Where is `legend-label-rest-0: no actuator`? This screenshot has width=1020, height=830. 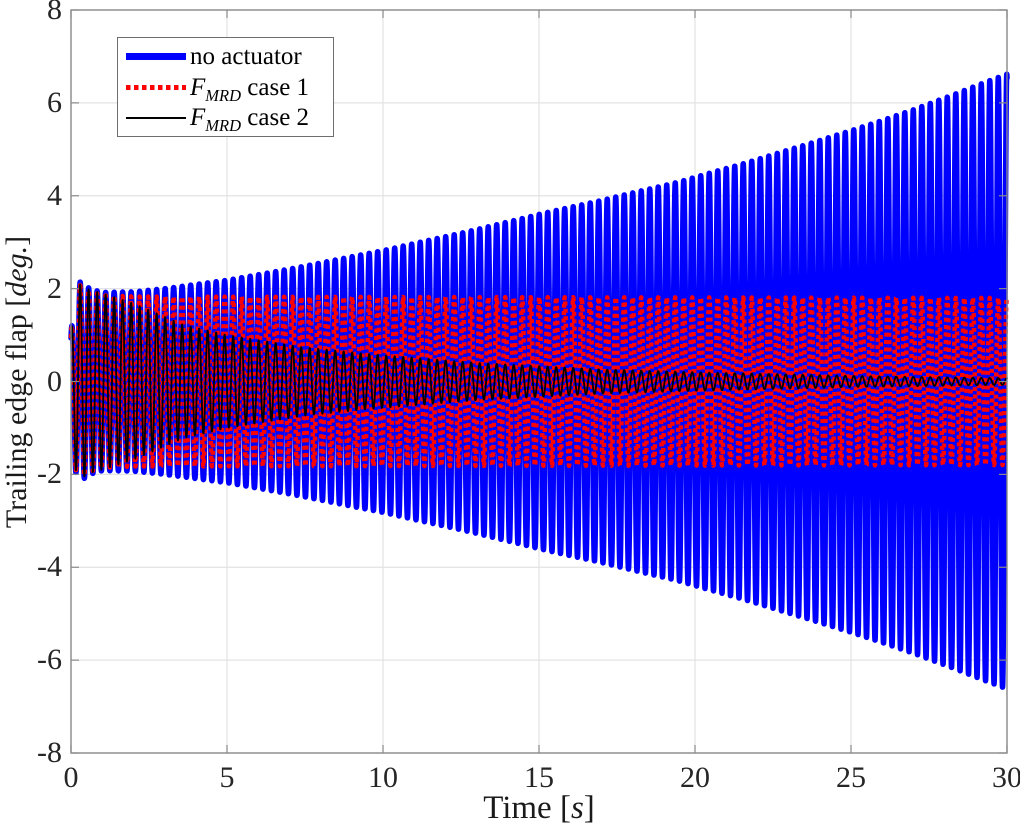 legend-label-rest-0: no actuator is located at coordinates (246, 56).